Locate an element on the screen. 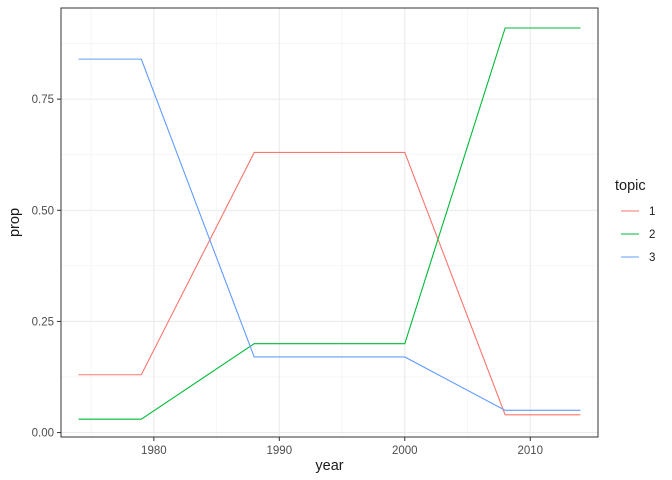 This screenshot has height=480, width=672. x-axis-title: year is located at coordinates (329, 466).